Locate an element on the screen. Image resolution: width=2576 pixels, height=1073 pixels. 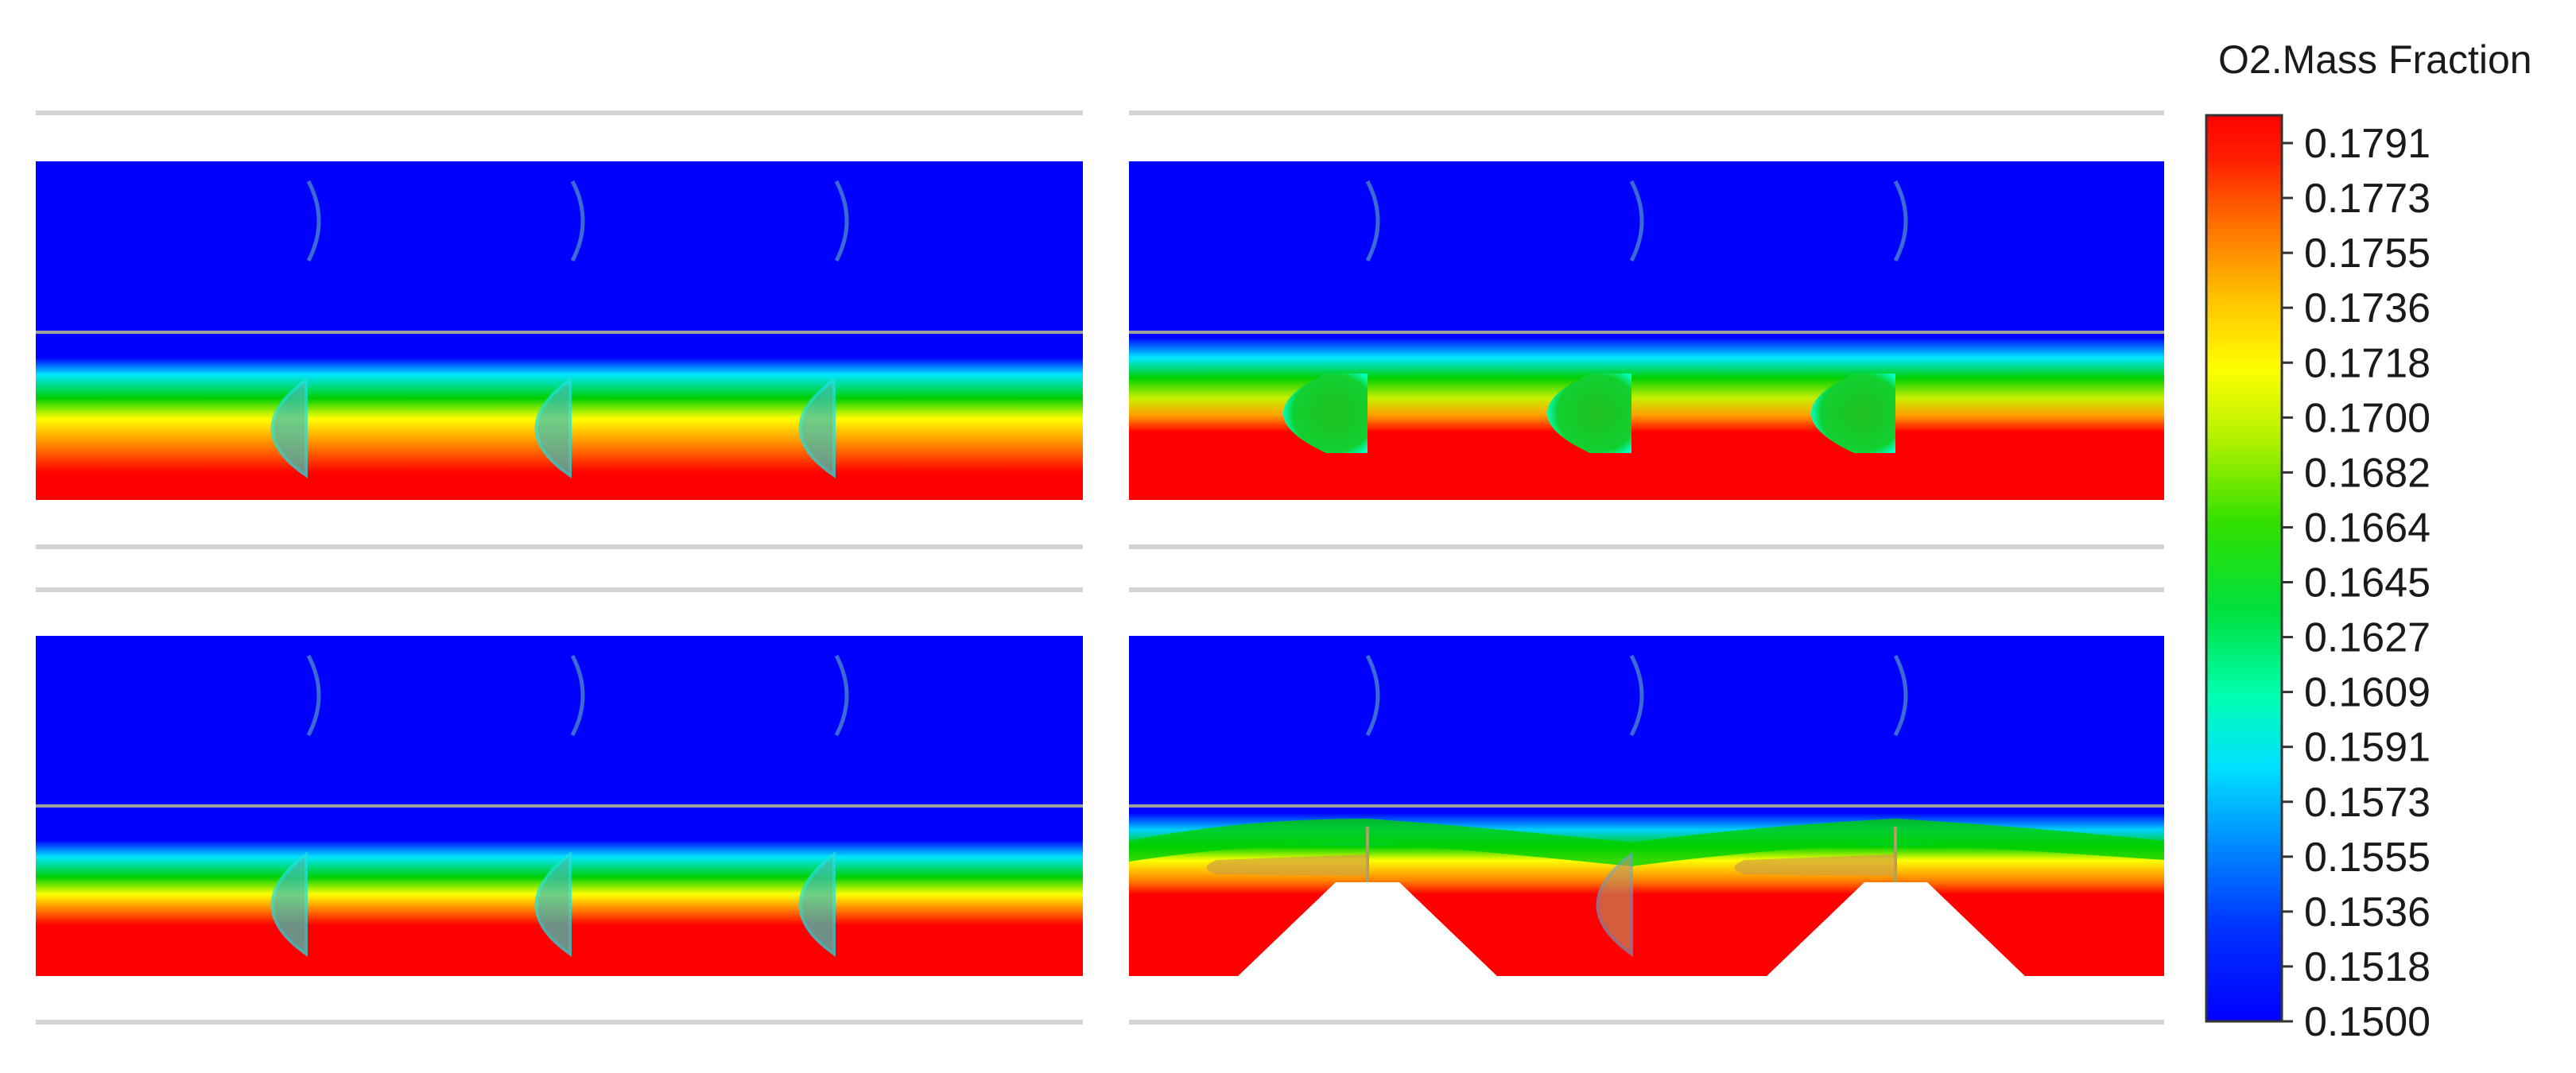
colorbar-tick-label: 0.1536 is located at coordinates (2367, 912).